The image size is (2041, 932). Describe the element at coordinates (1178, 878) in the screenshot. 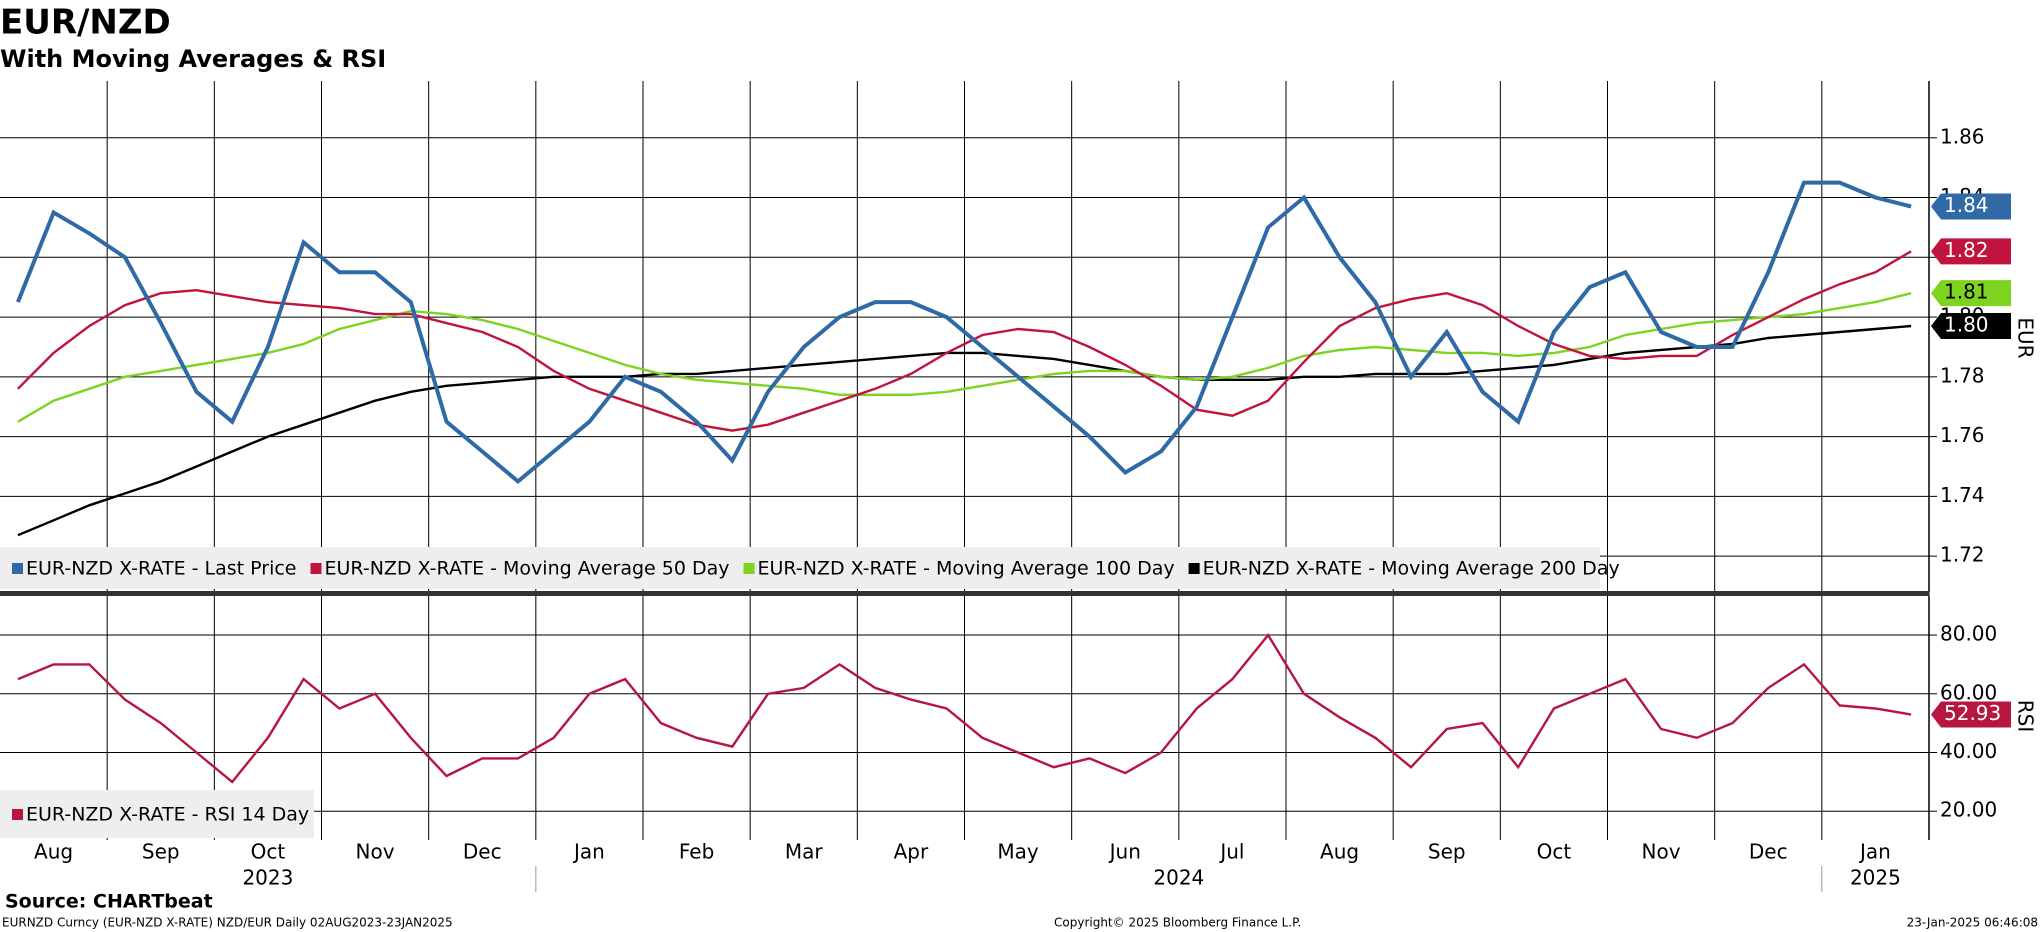

I see `year-label: 2024` at that location.